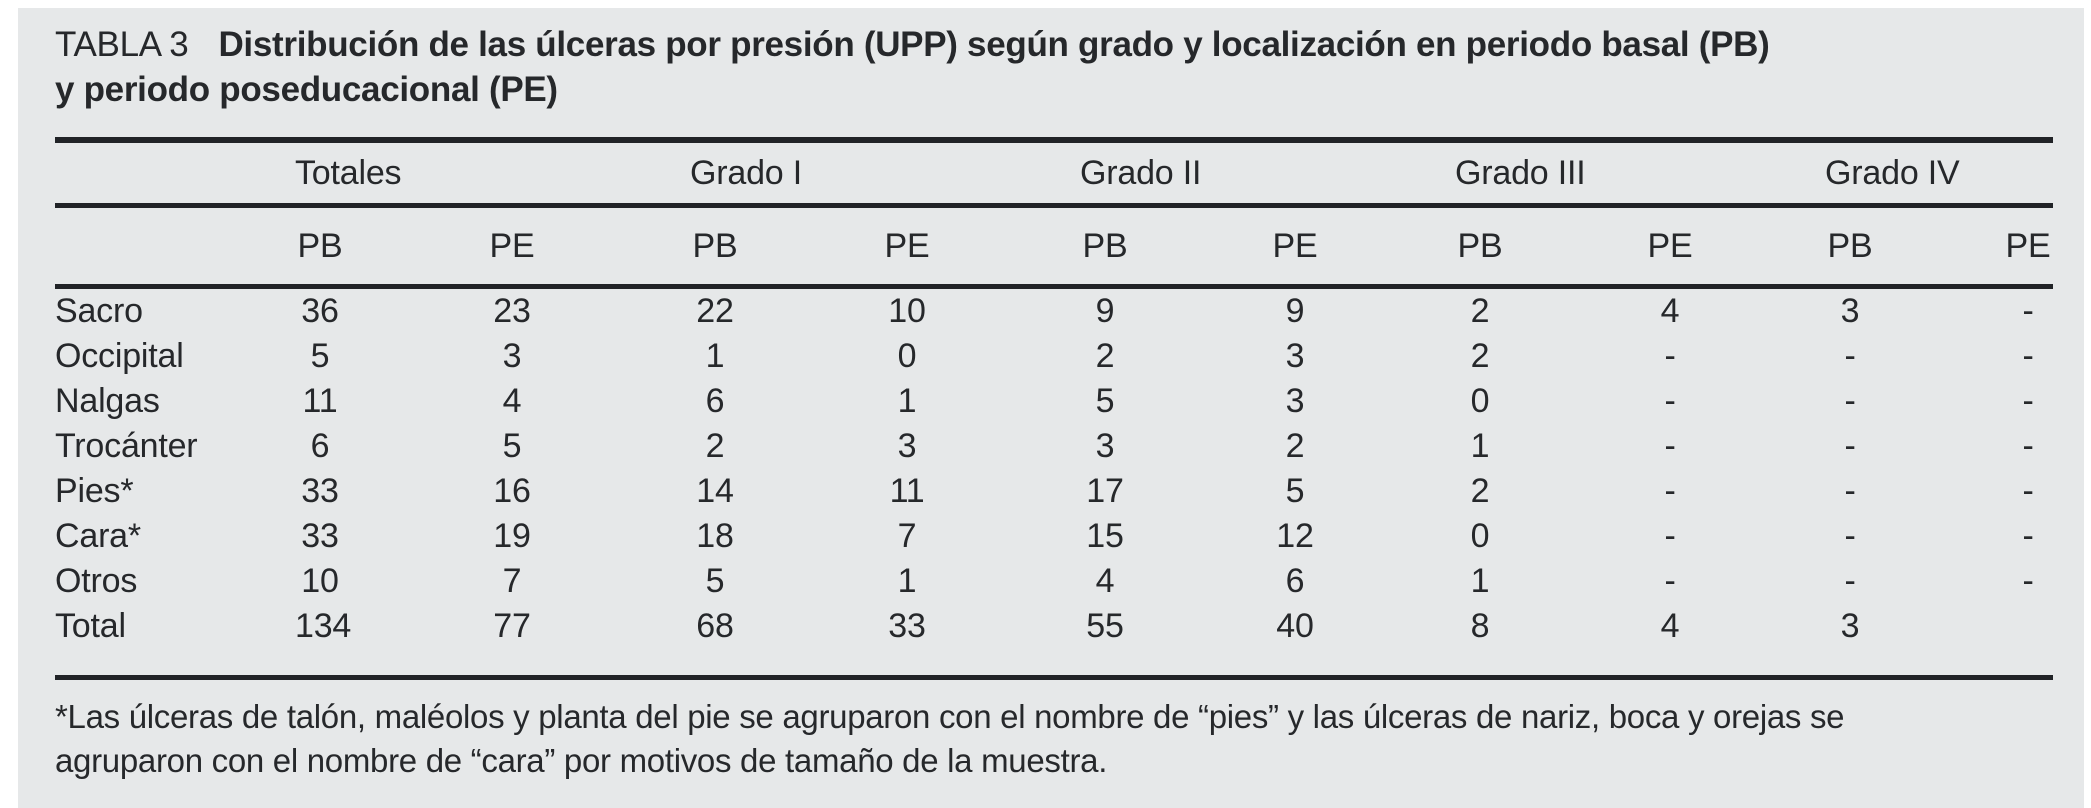 The height and width of the screenshot is (808, 2091). I want to click on group-header: Grado IV, so click(1939, 172).